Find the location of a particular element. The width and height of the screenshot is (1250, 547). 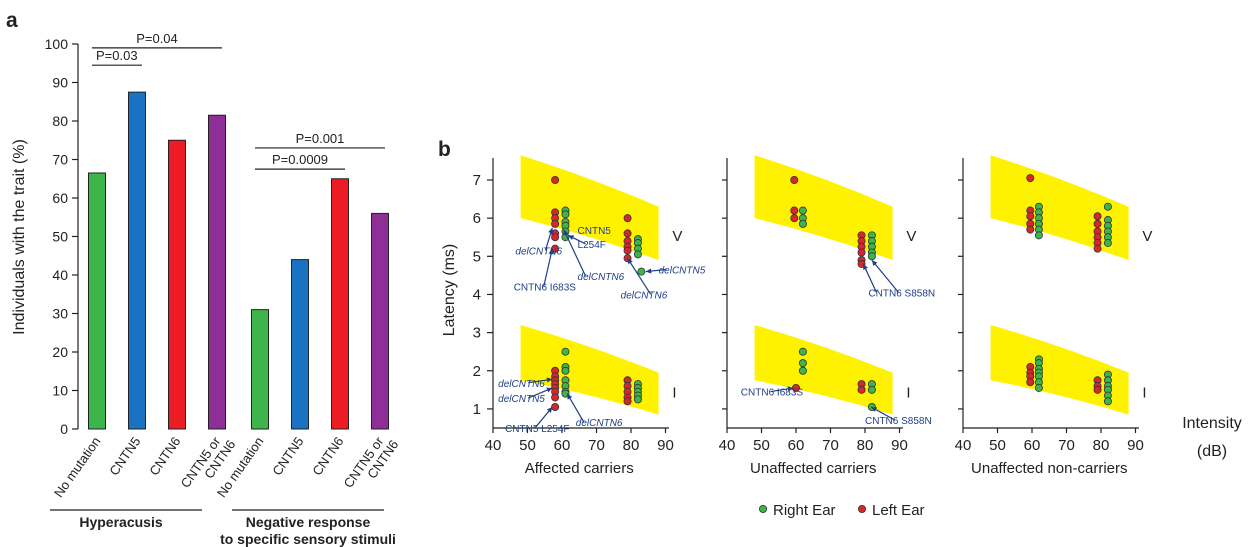

p-value-label: P=0.03 is located at coordinates (117, 55).